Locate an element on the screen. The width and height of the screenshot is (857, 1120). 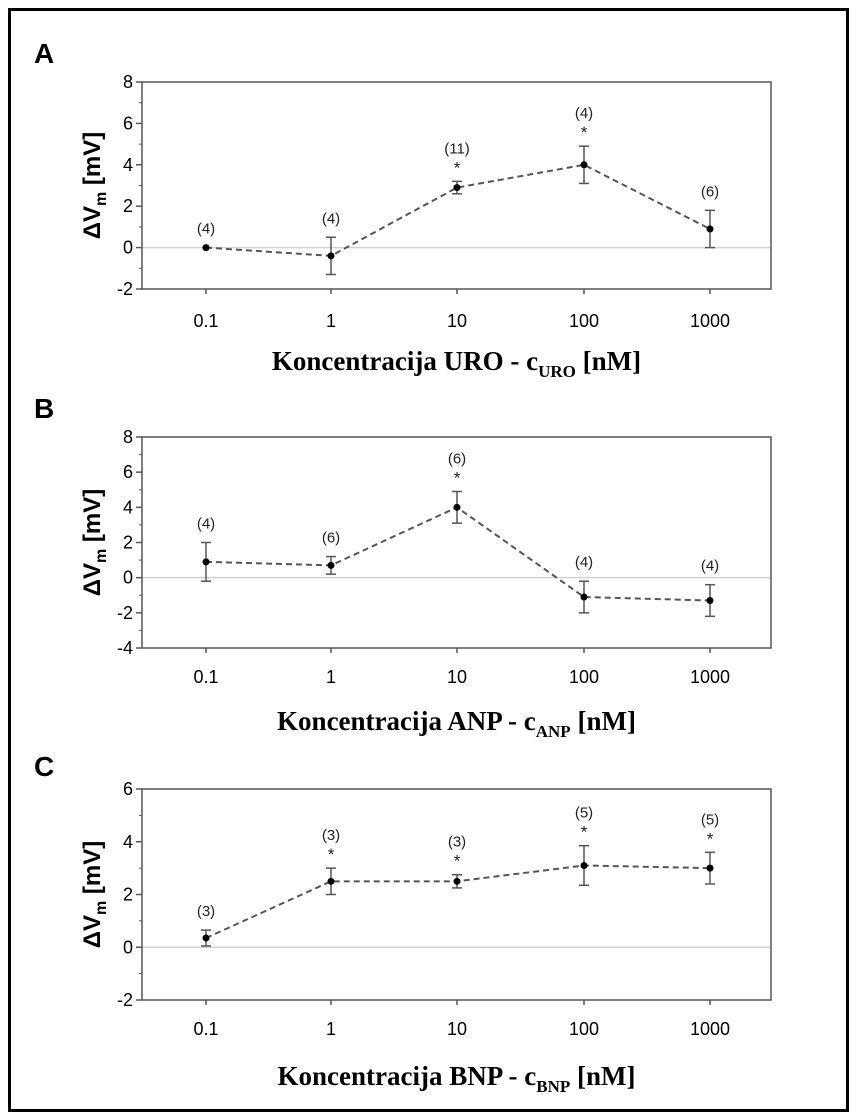
x-axis-label: Koncentracija BNP - cBNP [nM] is located at coordinates (457, 1078).